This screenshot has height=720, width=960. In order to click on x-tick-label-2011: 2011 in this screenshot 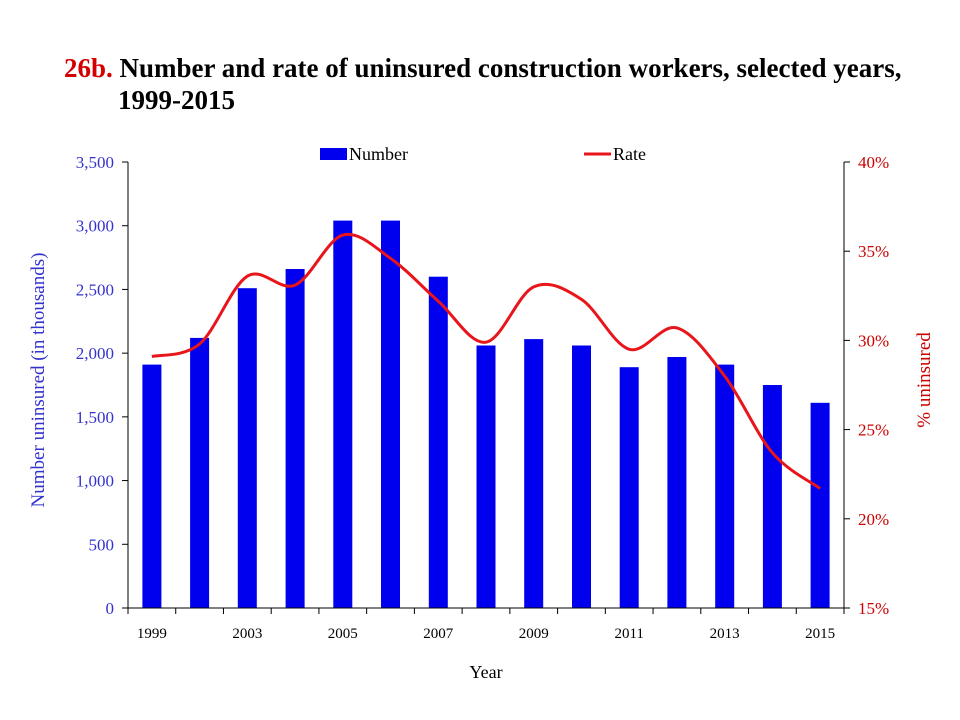, I will do `click(628, 634)`.